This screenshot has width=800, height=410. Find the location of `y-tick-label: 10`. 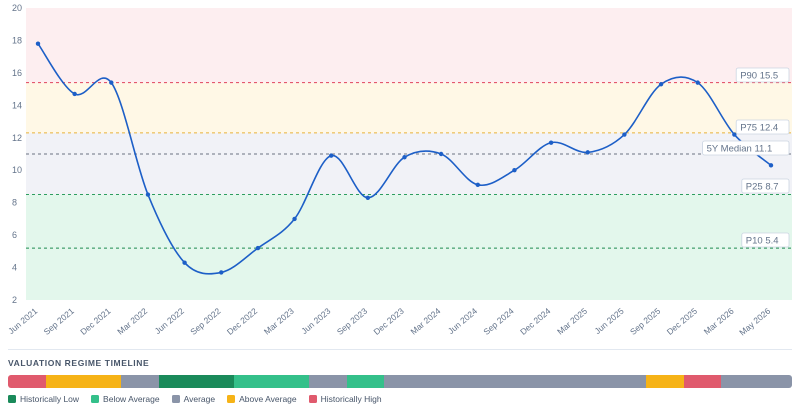

y-tick-label: 10 is located at coordinates (17, 170).